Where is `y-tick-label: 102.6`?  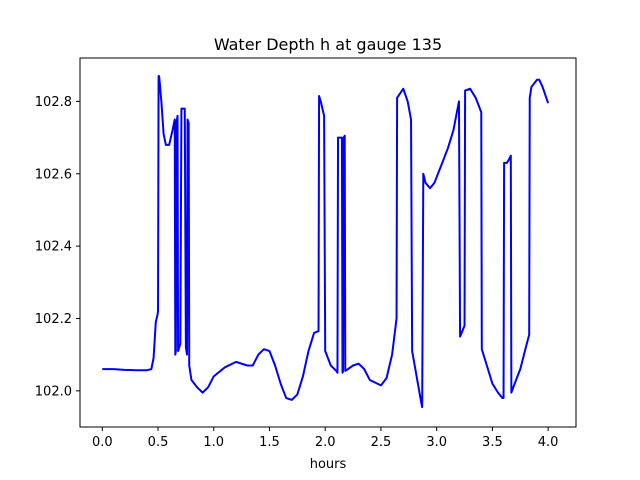 y-tick-label: 102.6 is located at coordinates (53, 174).